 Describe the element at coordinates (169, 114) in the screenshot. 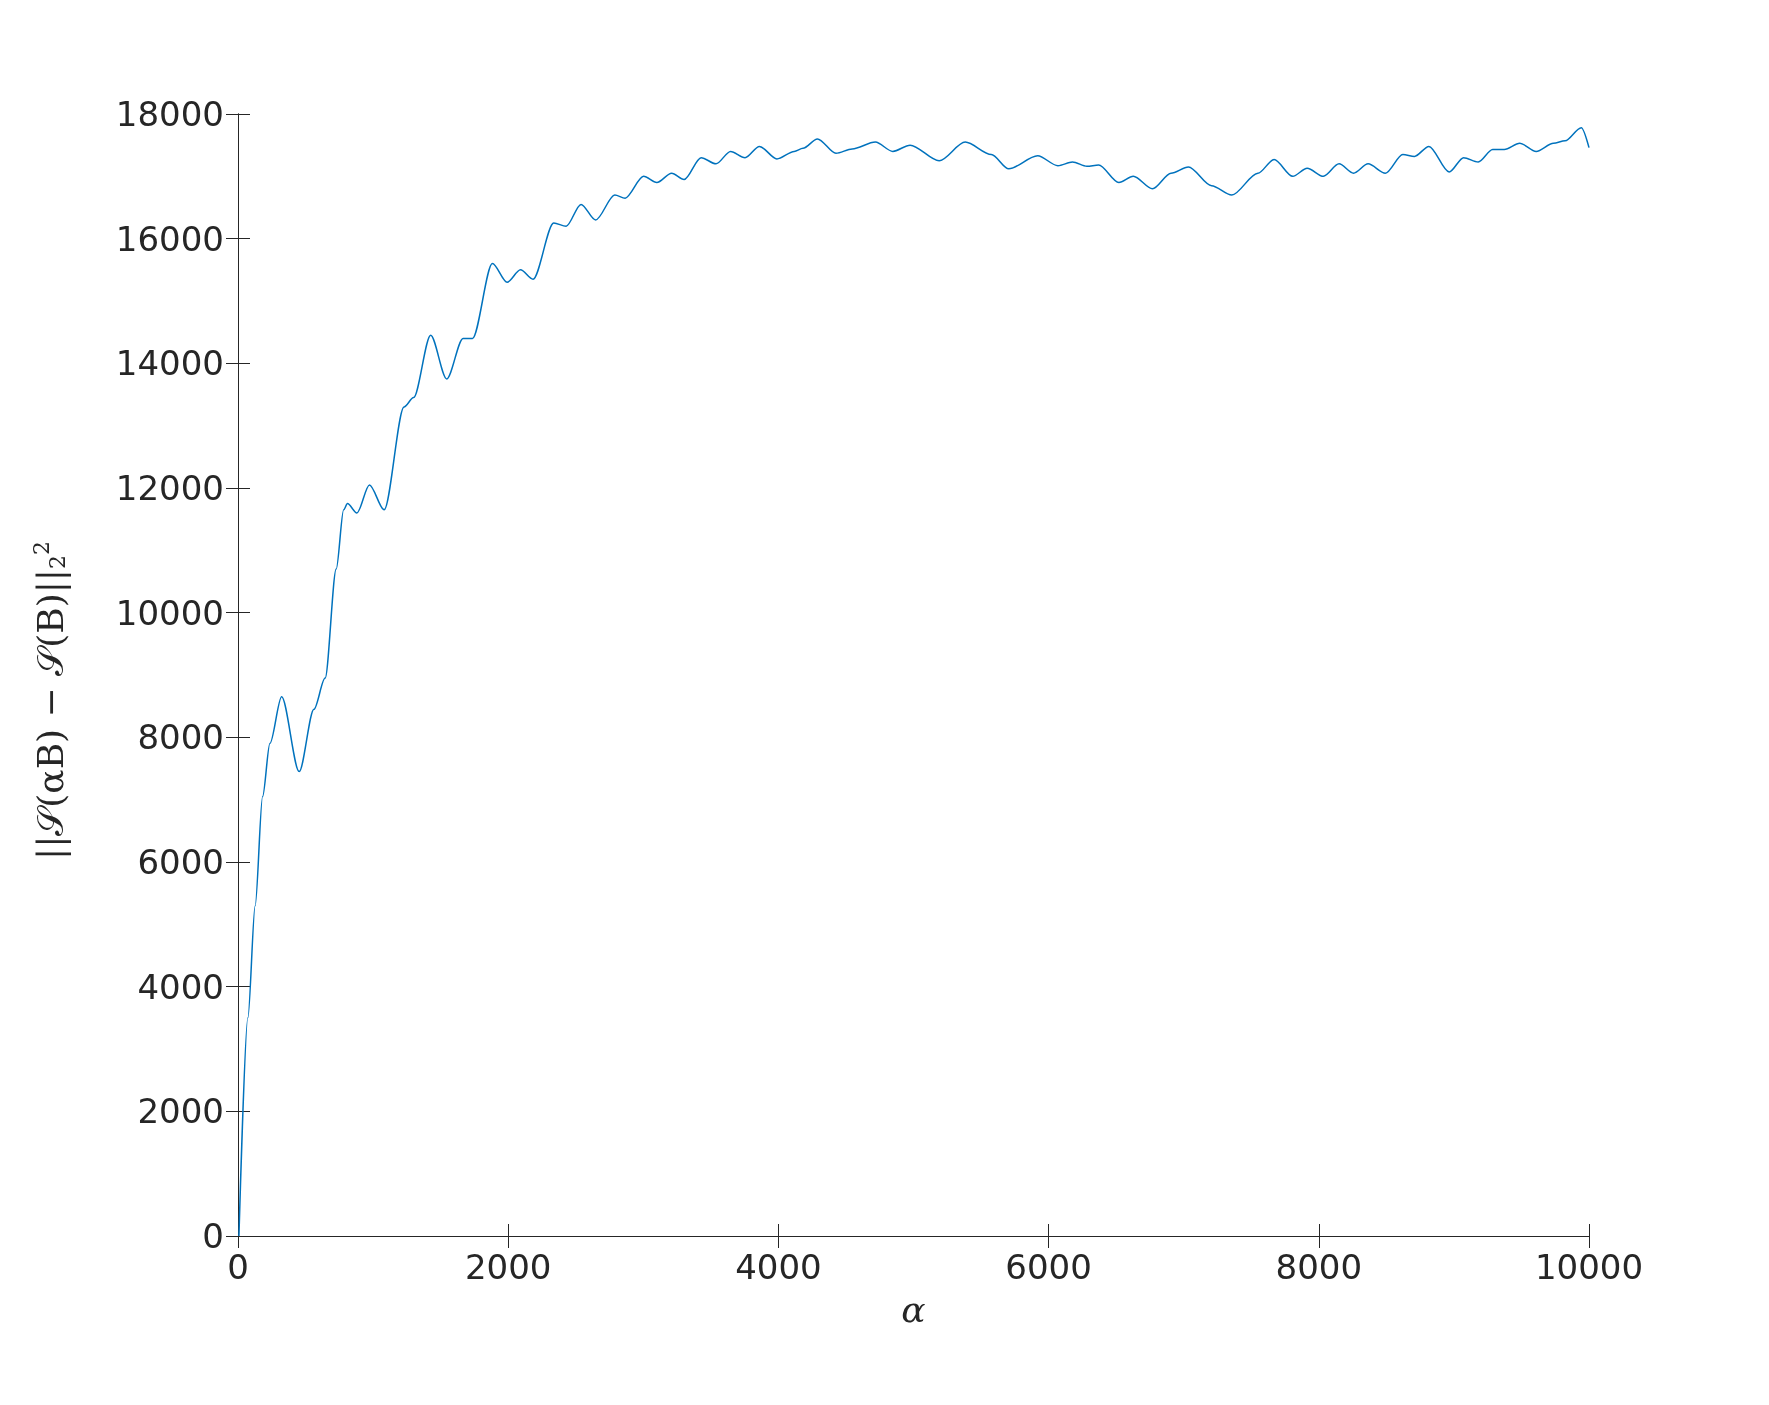

I see `y-tick-label: 18000` at that location.